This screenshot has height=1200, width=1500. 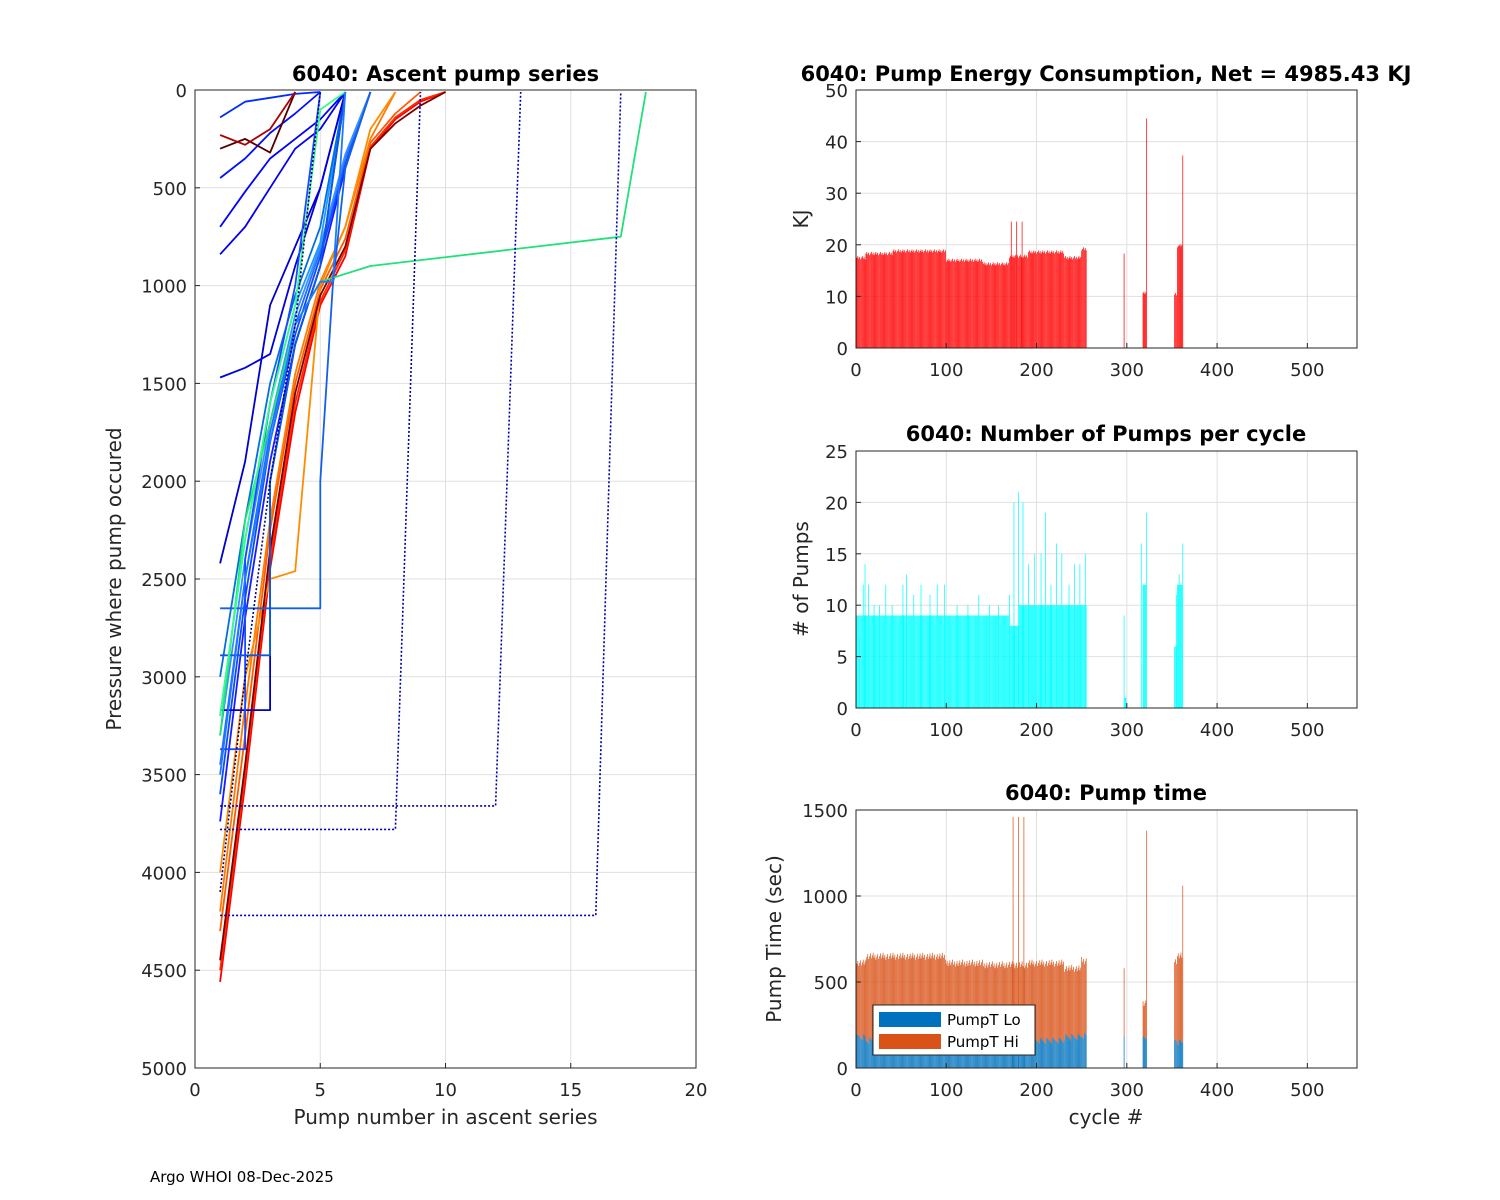 What do you see at coordinates (1056, 625) in the screenshot?
I see `pumps-bar-spike` at bounding box center [1056, 625].